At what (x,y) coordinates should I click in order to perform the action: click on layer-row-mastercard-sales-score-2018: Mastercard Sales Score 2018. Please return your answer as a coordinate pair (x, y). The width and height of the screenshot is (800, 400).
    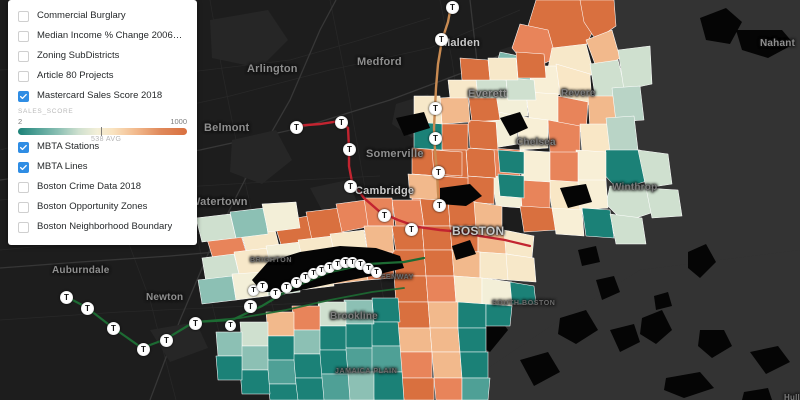
    Looking at the image, I should click on (102, 96).